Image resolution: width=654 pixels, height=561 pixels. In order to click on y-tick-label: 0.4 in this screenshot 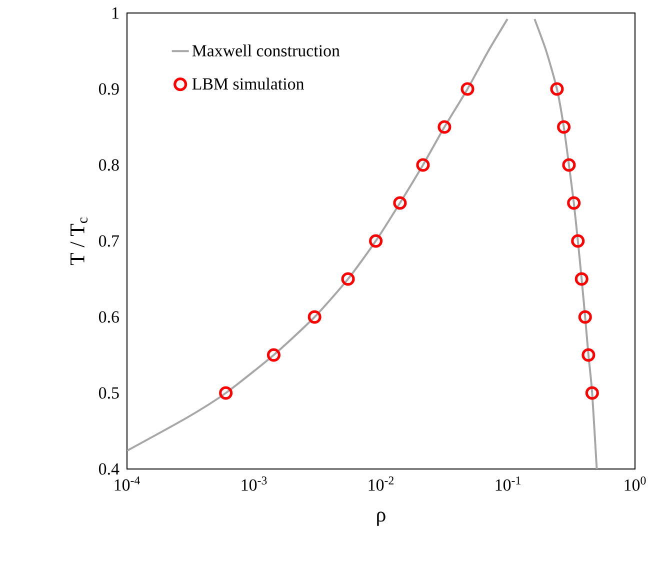, I will do `click(109, 469)`.